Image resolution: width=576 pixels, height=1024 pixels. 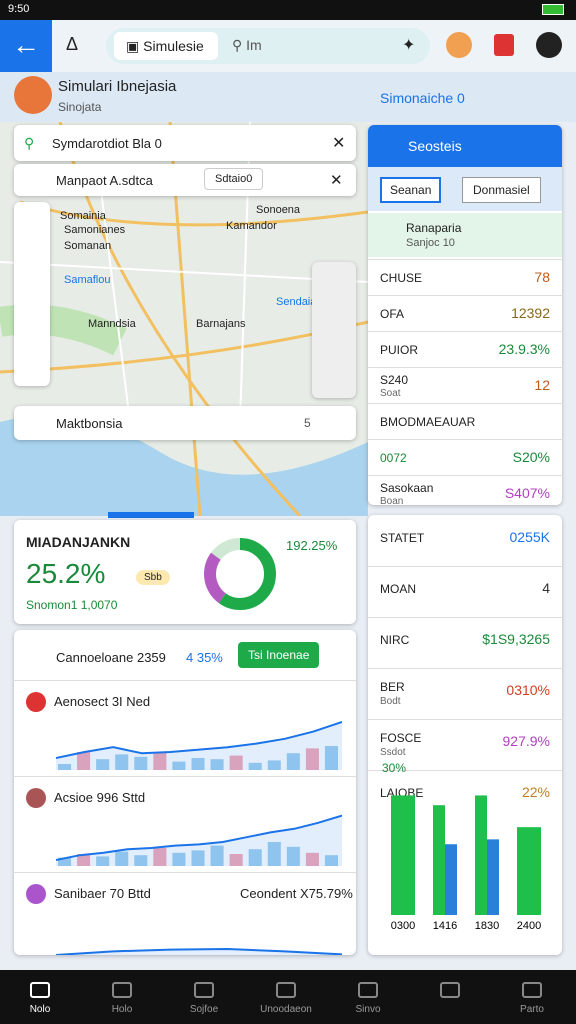 What do you see at coordinates (465, 146) in the screenshot?
I see `side-header: Seosteis` at bounding box center [465, 146].